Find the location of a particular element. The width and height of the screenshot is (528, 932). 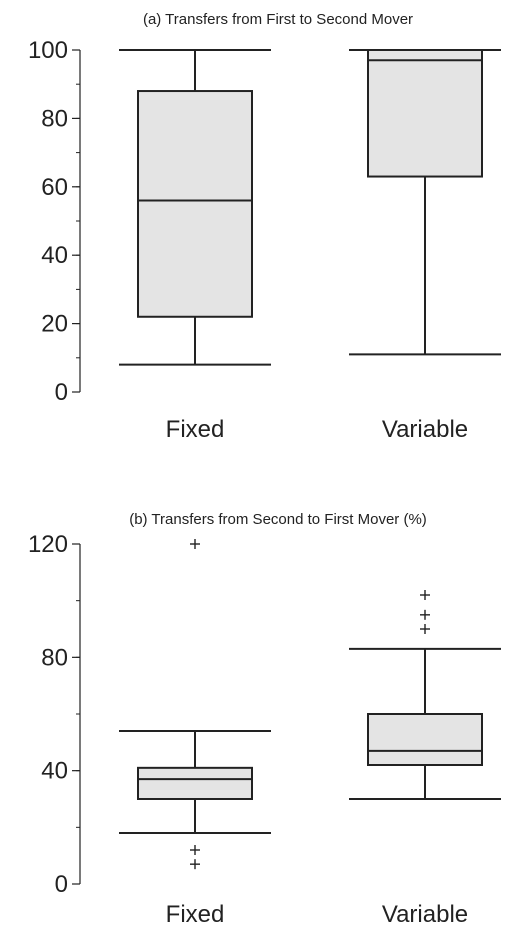

panel-b-y-axis: 0 40 80 120 is located at coordinates (54, 714).